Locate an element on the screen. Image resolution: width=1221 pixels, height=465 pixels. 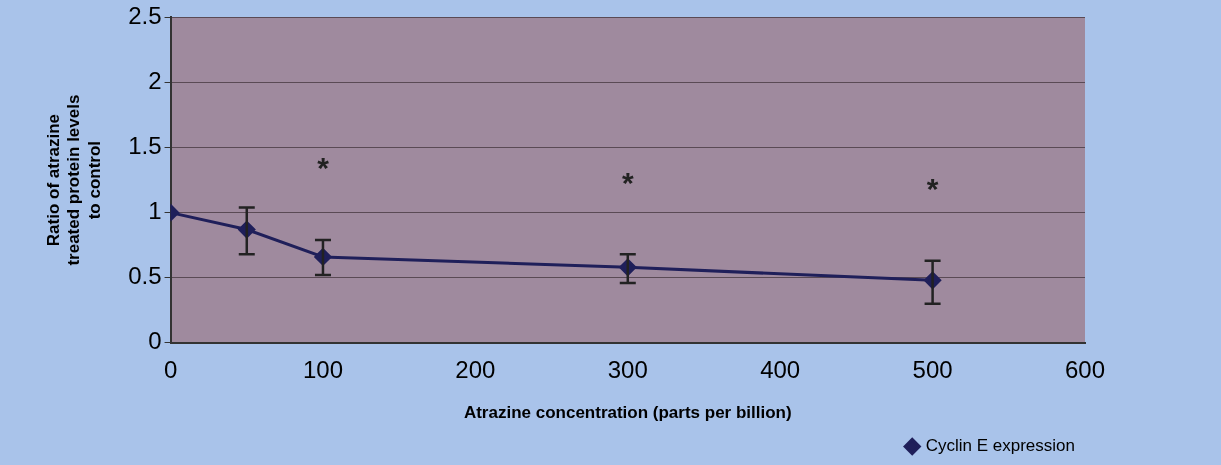
x-tick-label: 400 is located at coordinates (780, 369).